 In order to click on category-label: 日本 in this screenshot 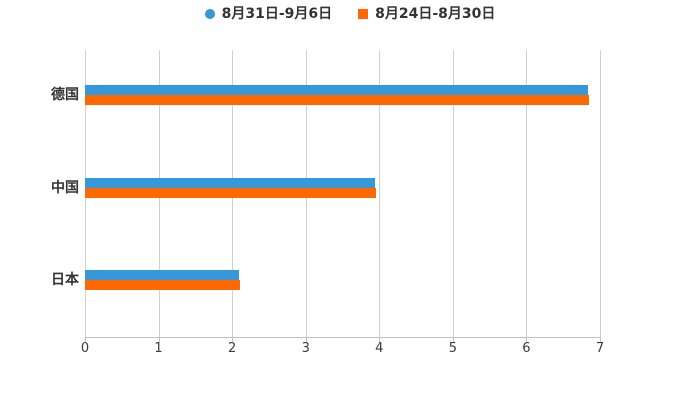, I will do `click(65, 279)`.